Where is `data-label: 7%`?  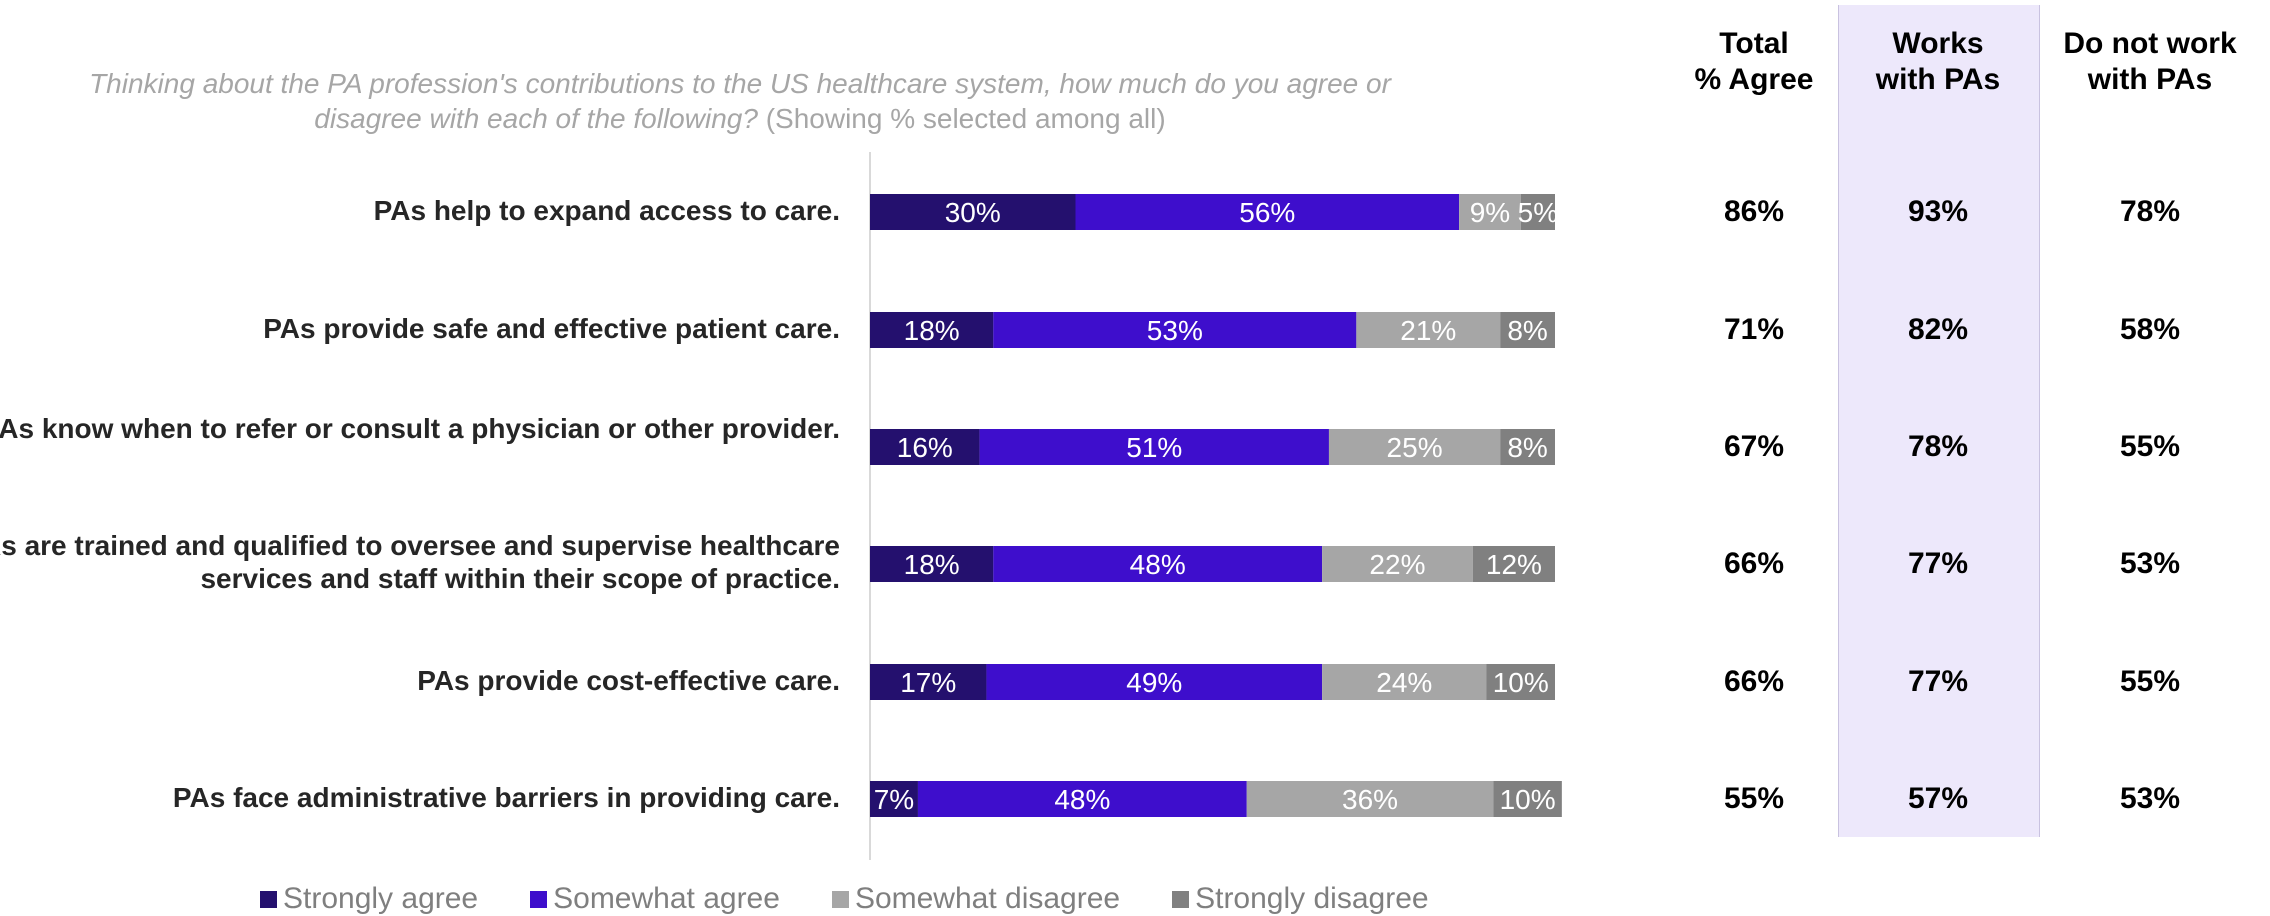
data-label: 7% is located at coordinates (894, 799).